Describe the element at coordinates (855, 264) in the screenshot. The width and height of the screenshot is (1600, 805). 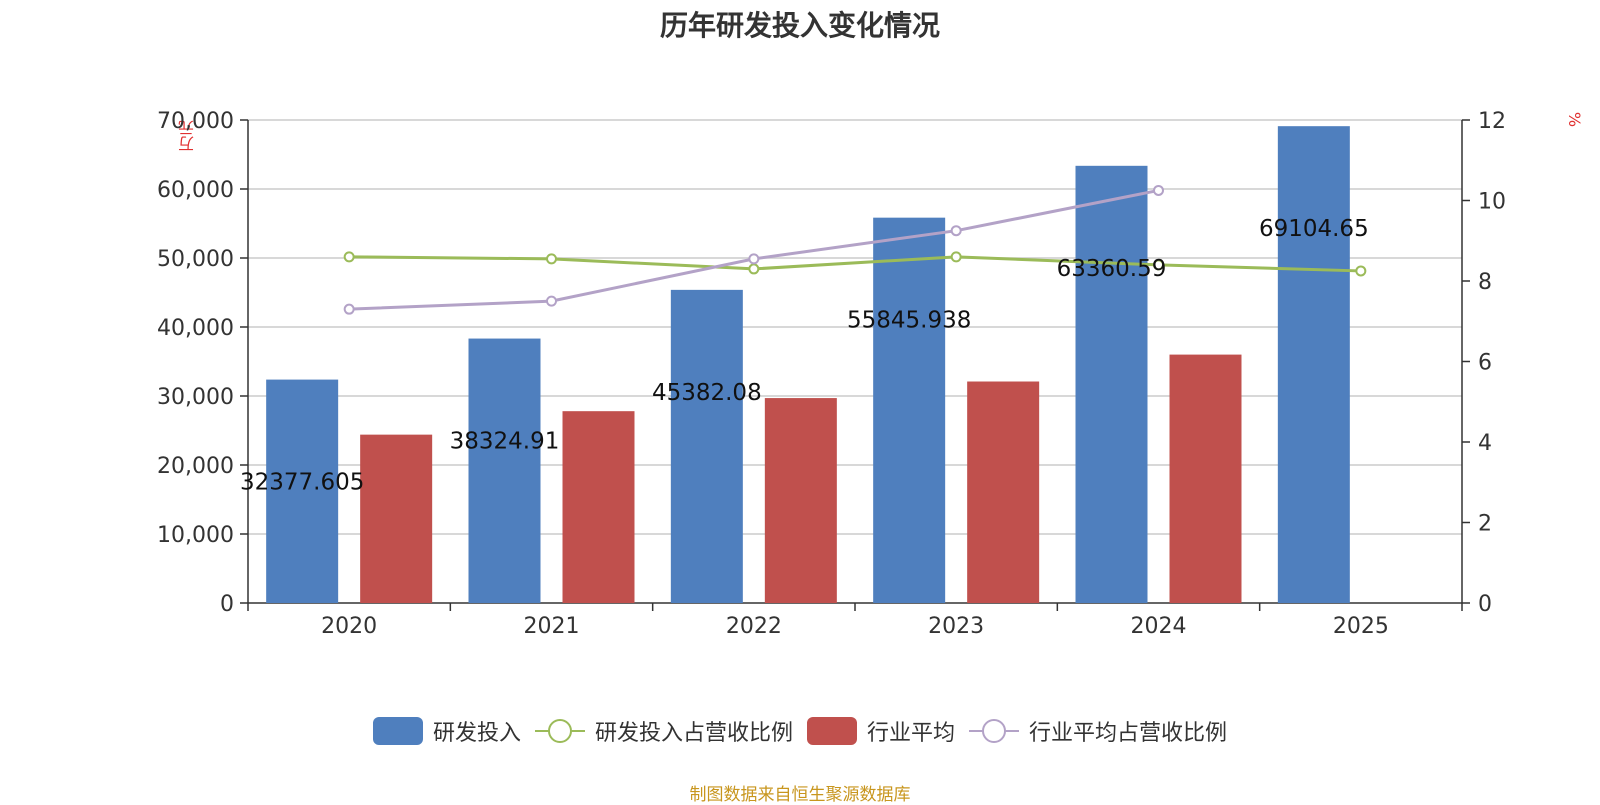
I see `line-研发投入占营收比例` at that location.